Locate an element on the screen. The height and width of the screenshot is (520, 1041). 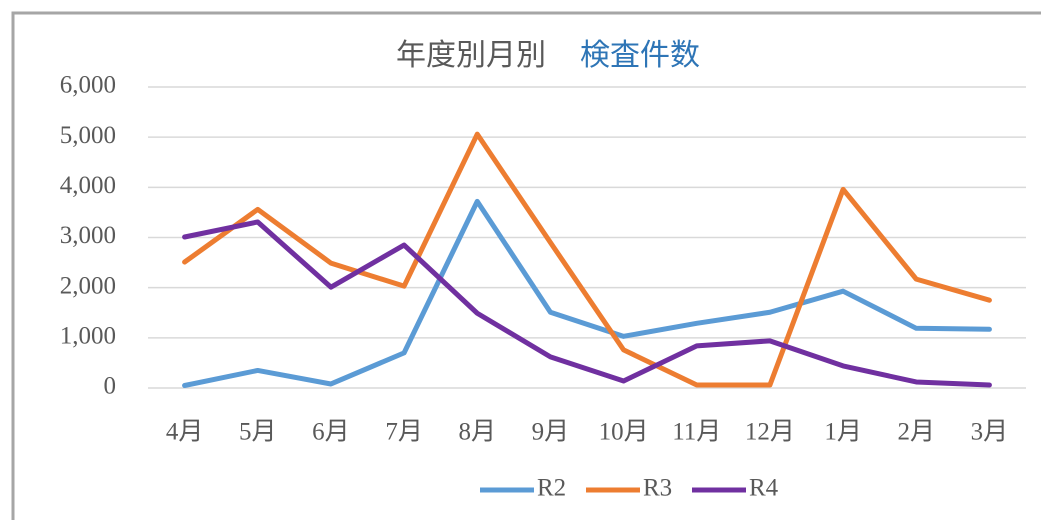
title-part: 年度別月別 is located at coordinates (471, 55).